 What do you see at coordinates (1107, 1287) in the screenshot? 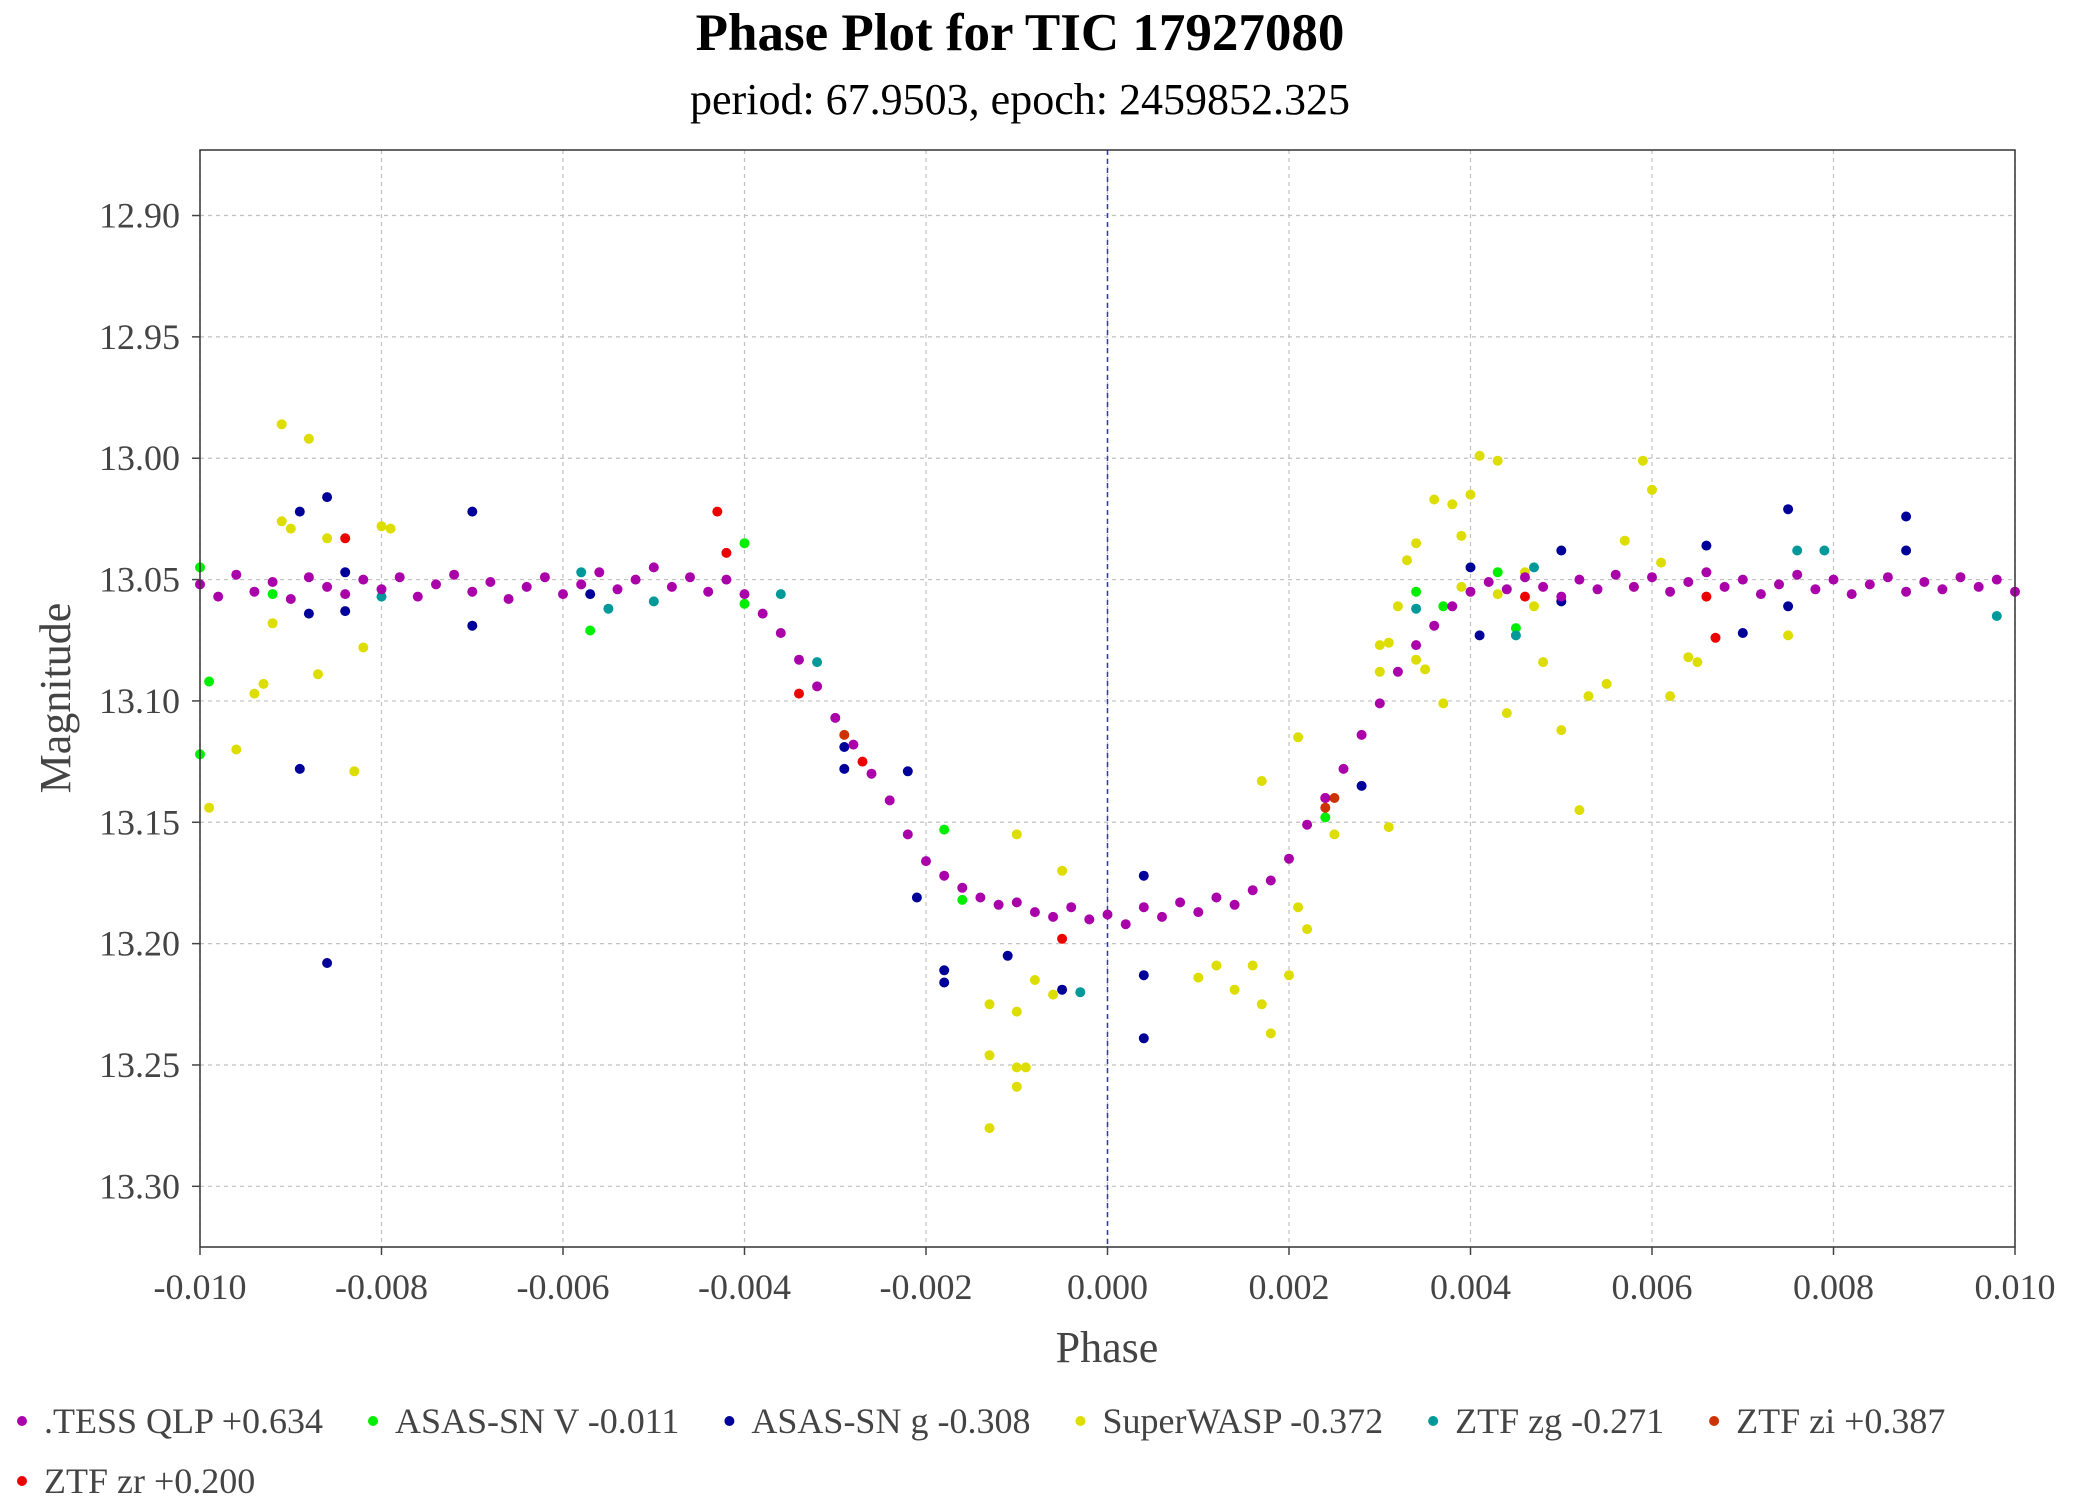
I see `x-tick-label: 0.000` at bounding box center [1107, 1287].